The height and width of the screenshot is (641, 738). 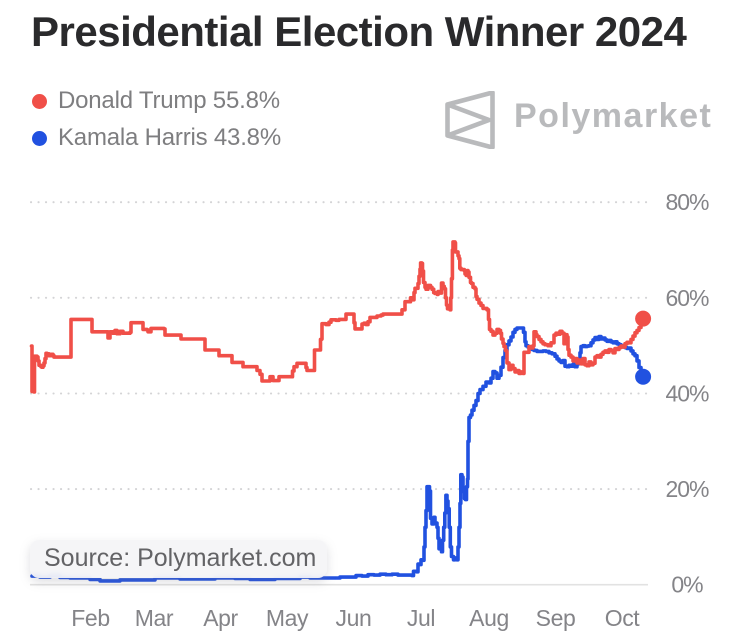 I want to click on svg-text: 40%, so click(x=687, y=394).